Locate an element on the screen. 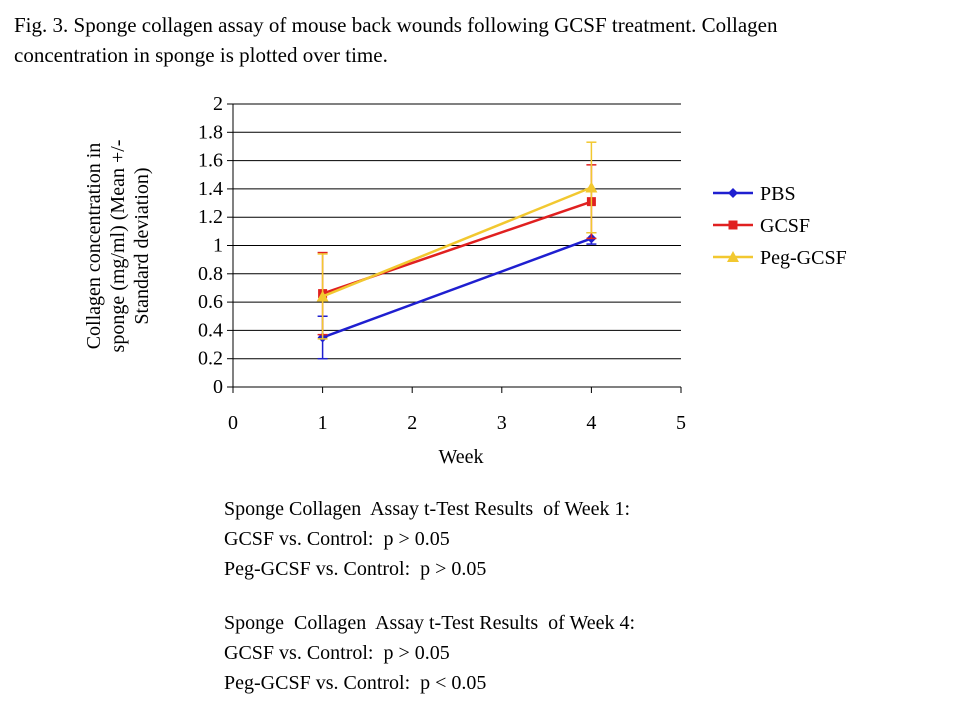  y-tick-label-1: 0.2 is located at coordinates (210, 359).